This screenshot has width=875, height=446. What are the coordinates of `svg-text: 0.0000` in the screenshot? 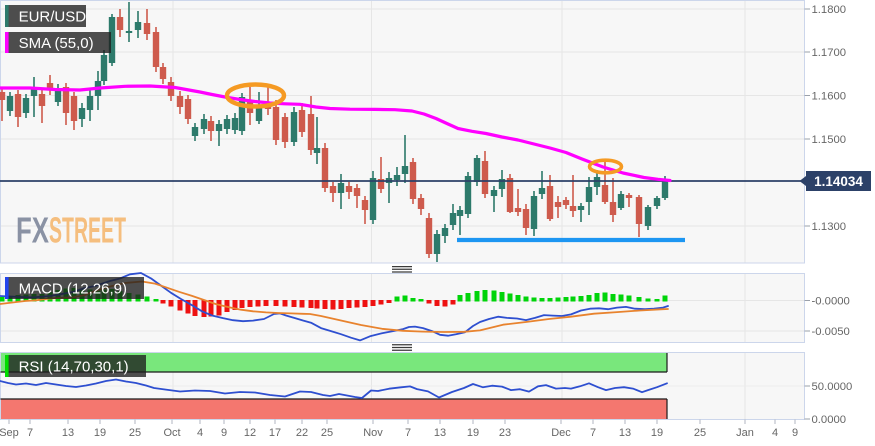 It's located at (829, 420).